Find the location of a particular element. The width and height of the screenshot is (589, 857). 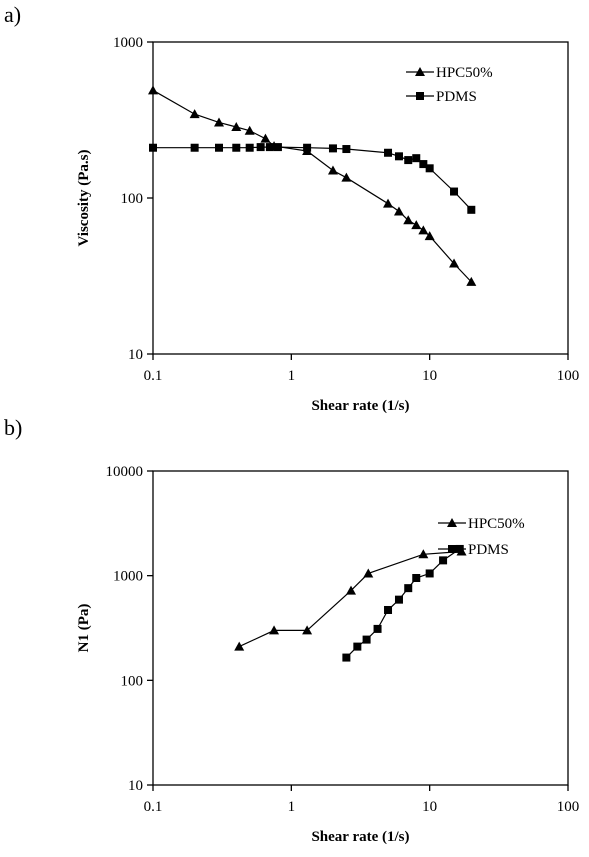

panel-label-a: a) is located at coordinates (12, 14).